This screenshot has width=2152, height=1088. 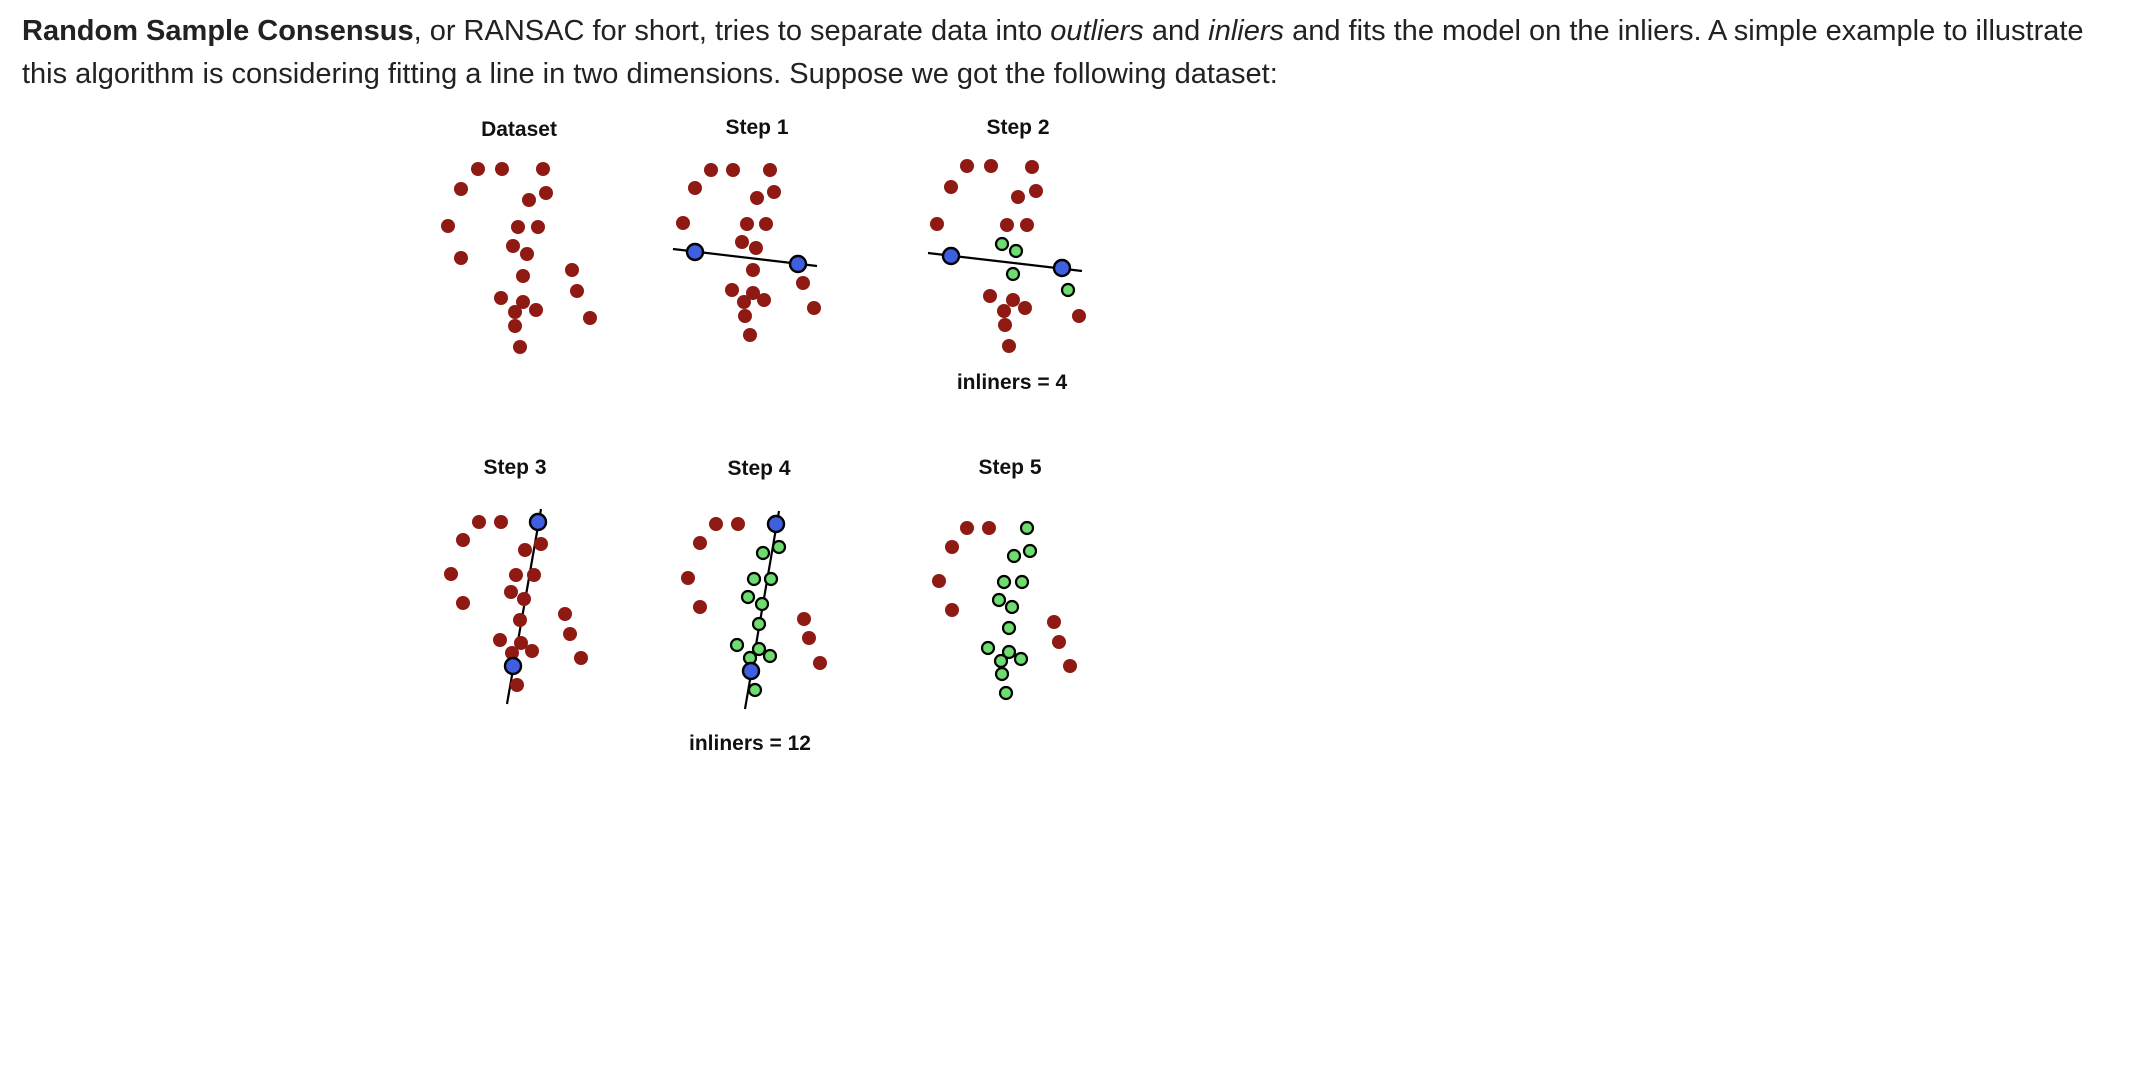 What do you see at coordinates (1097, 31) in the screenshot?
I see `intro-outliers: outliers` at bounding box center [1097, 31].